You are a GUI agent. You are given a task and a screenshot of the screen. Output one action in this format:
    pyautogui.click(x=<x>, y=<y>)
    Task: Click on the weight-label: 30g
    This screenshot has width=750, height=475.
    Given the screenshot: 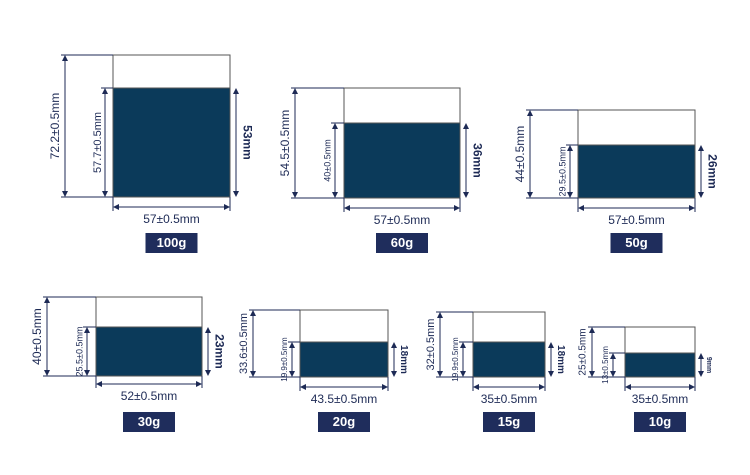 What is the action you would take?
    pyautogui.click(x=149, y=421)
    